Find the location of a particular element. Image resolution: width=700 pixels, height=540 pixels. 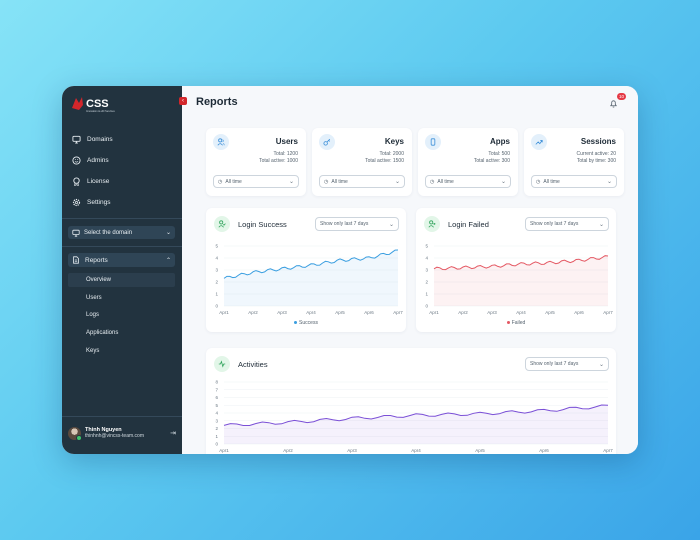

y-tick-label: 2 is located at coordinates (426, 282).